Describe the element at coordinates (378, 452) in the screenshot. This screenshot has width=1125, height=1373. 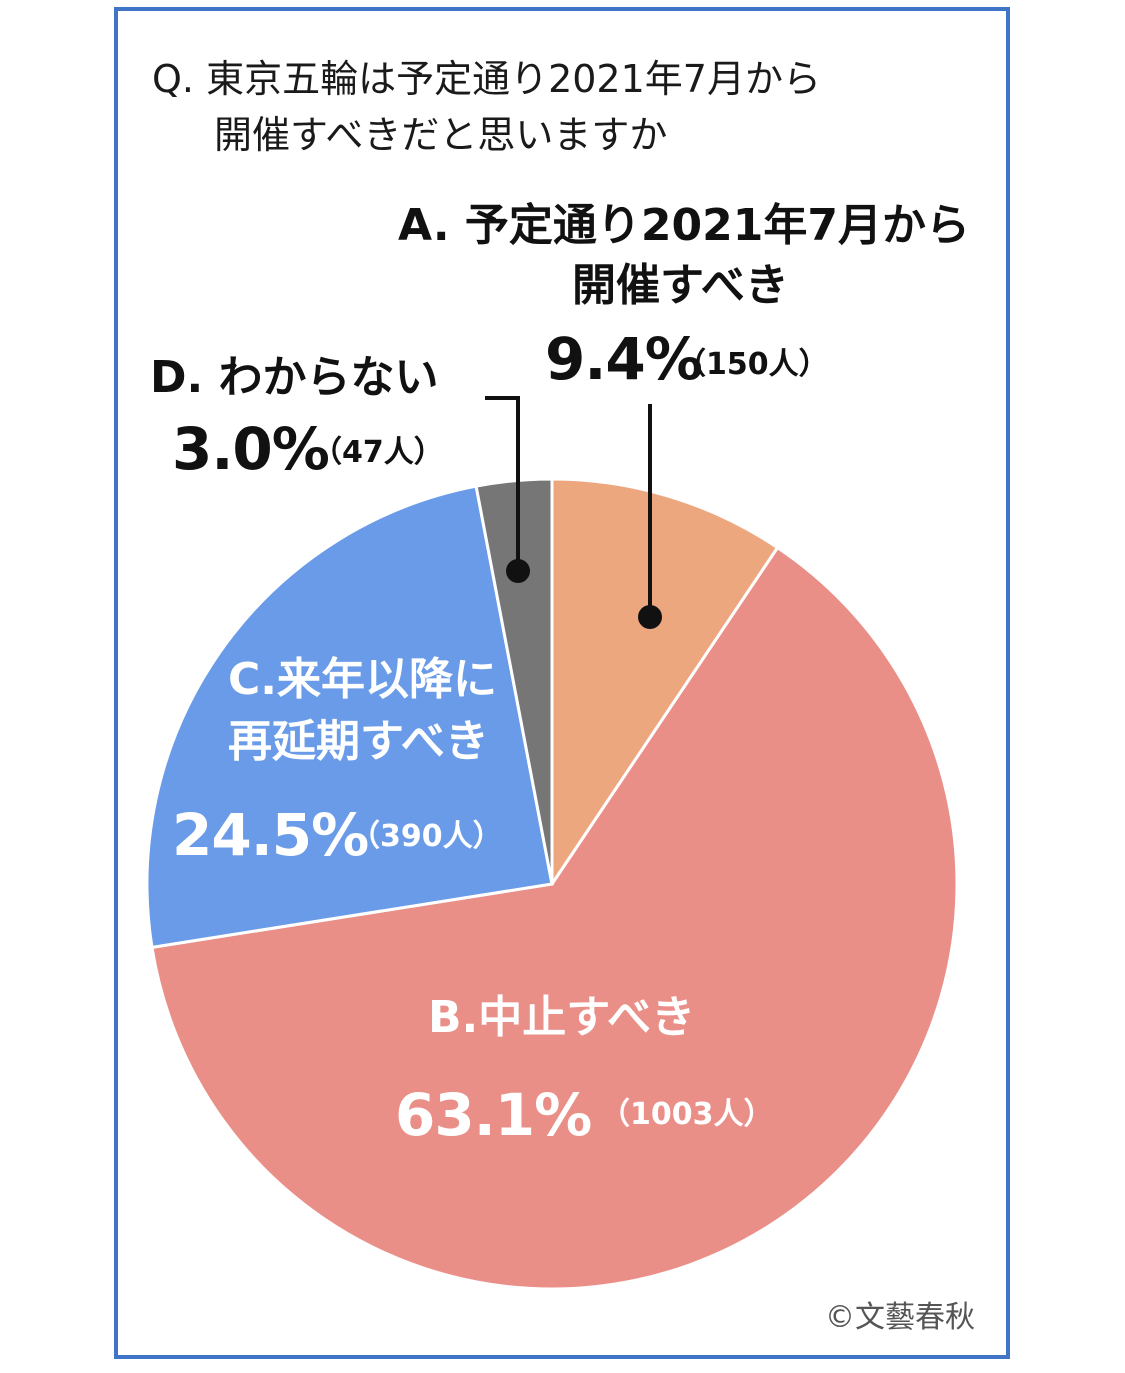
I see `label-d-count: （47人）` at that location.